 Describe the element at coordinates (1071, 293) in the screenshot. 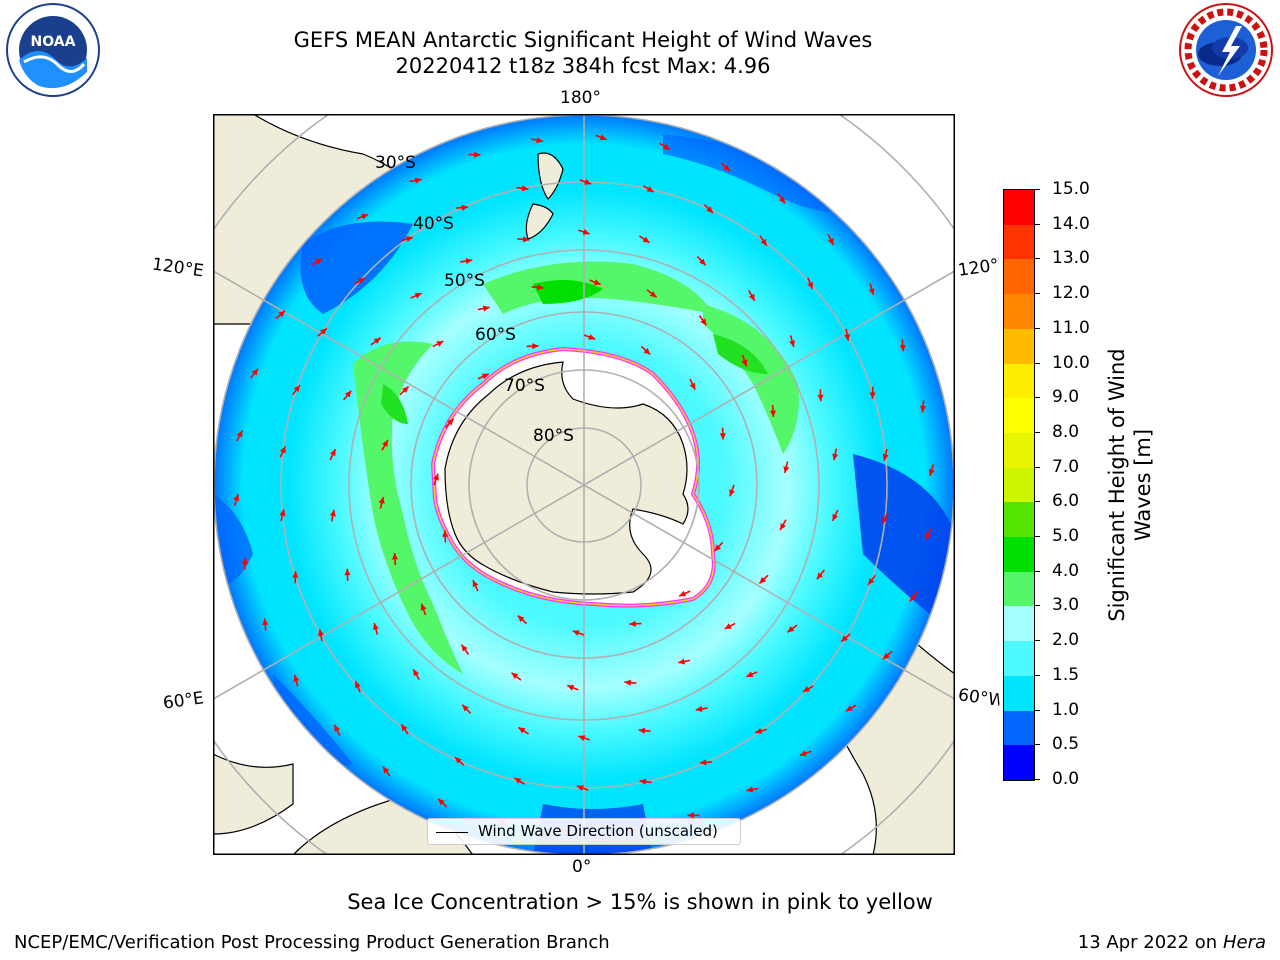

I see `colorbar-tick-label: 12.0` at that location.